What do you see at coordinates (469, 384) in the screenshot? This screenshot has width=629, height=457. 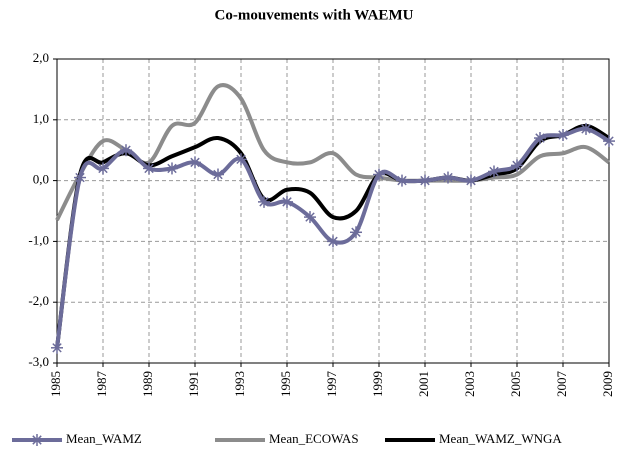 I see `x-tick-label: 2003` at bounding box center [469, 384].